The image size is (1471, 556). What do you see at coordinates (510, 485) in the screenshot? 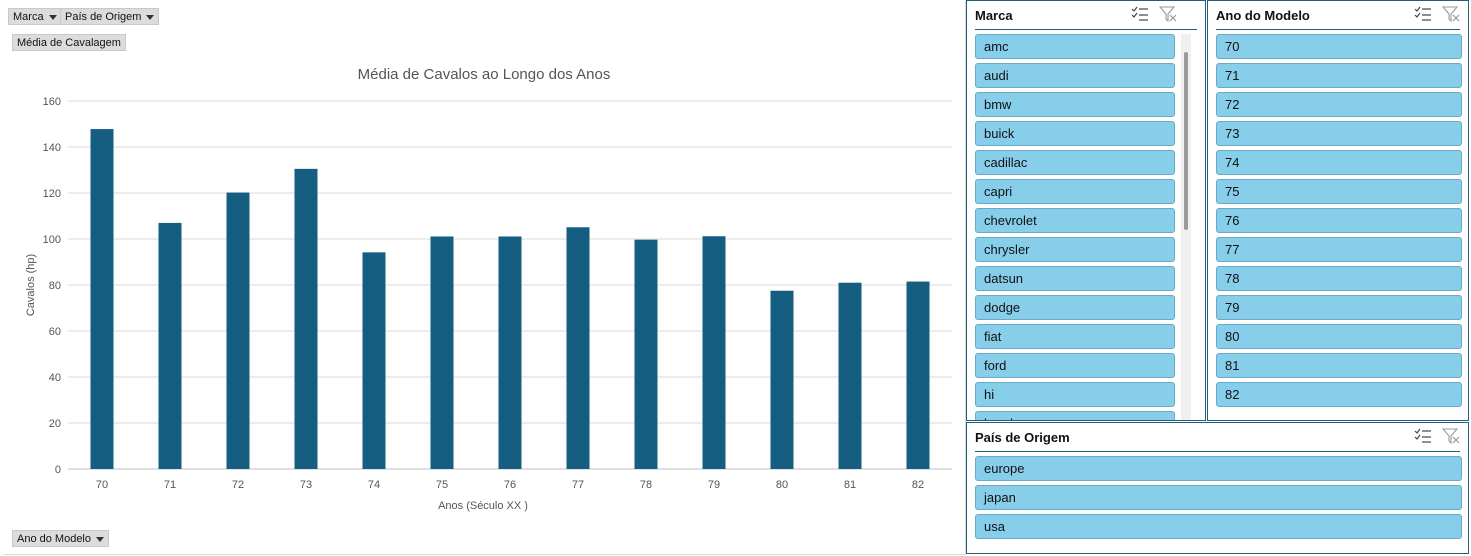
I see `x-tick-label: 76` at bounding box center [510, 485].